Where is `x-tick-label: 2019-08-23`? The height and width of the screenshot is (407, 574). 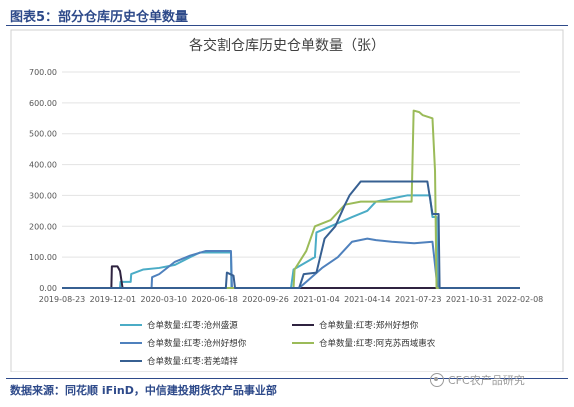 x-tick-label: 2019-08-23 is located at coordinates (62, 299).